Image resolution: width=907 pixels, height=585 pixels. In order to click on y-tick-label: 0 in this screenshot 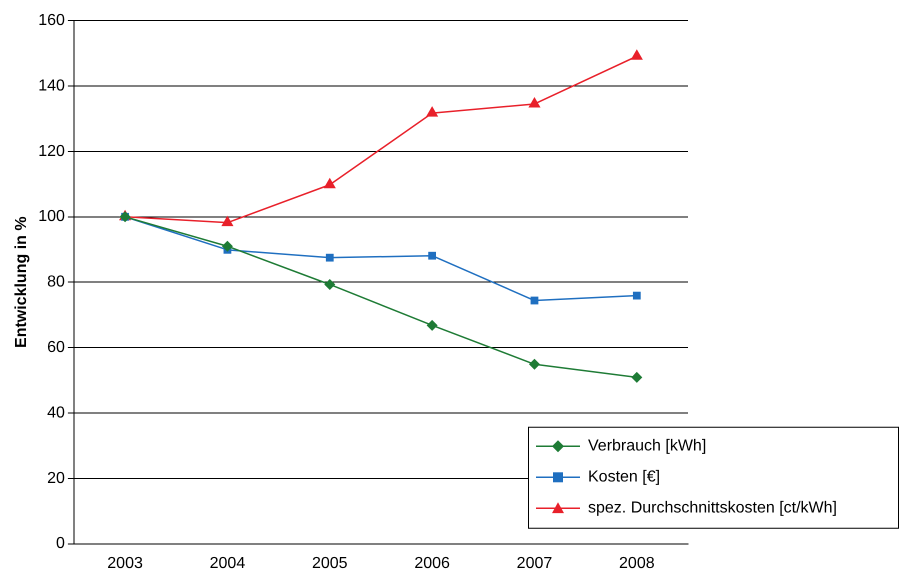, I will do `click(60, 543)`.